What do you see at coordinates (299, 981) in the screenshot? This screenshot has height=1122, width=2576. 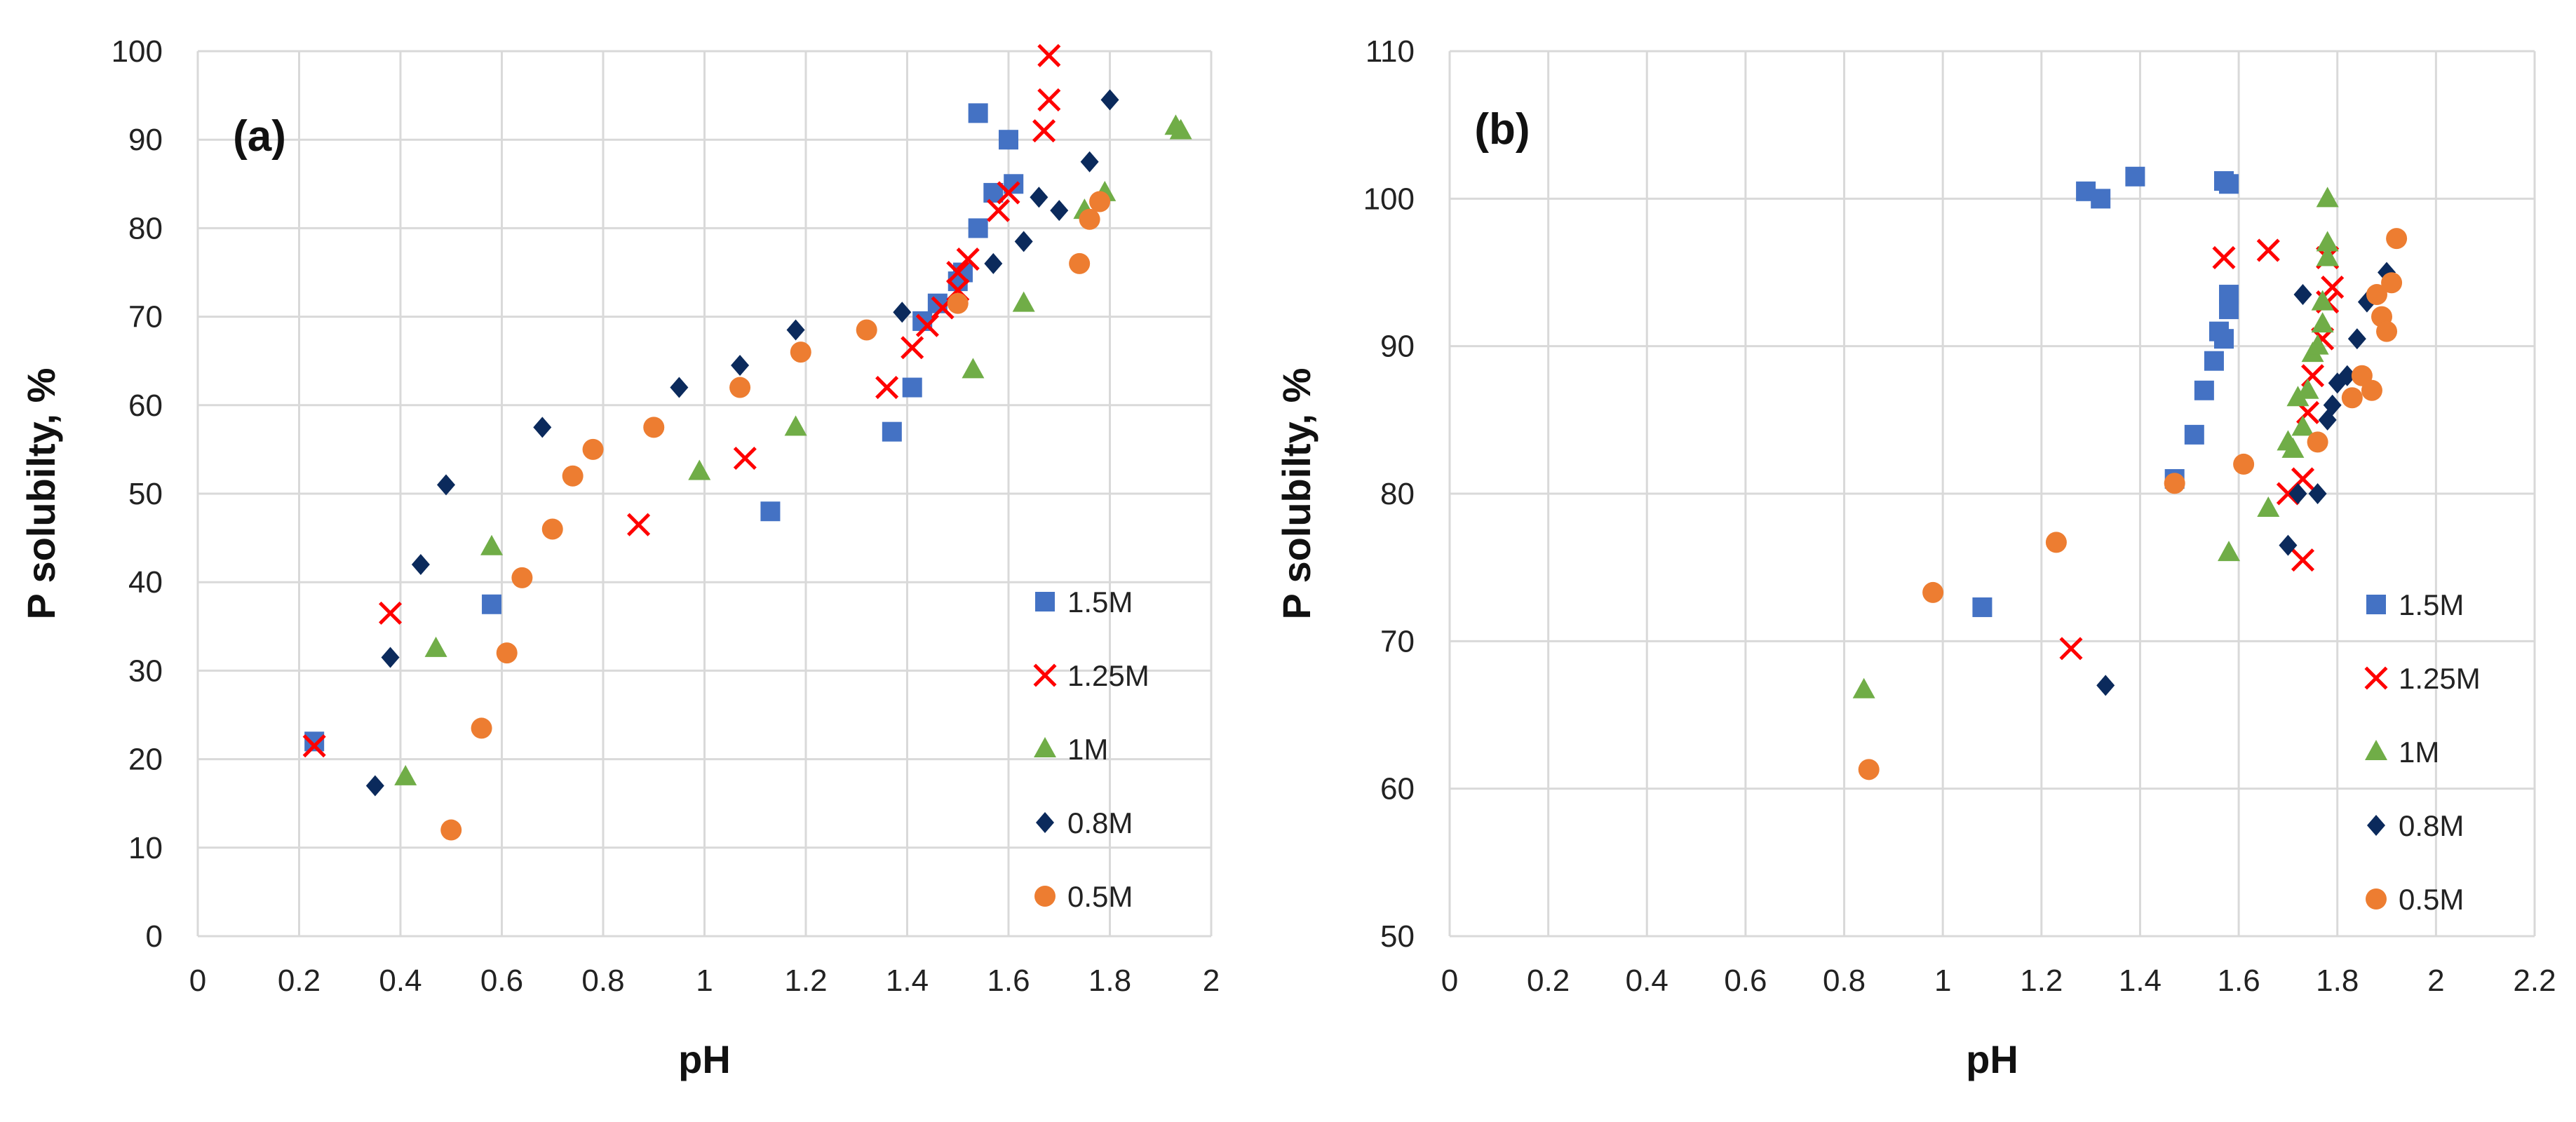 I see `x-tick-label: 0.2` at bounding box center [299, 981].